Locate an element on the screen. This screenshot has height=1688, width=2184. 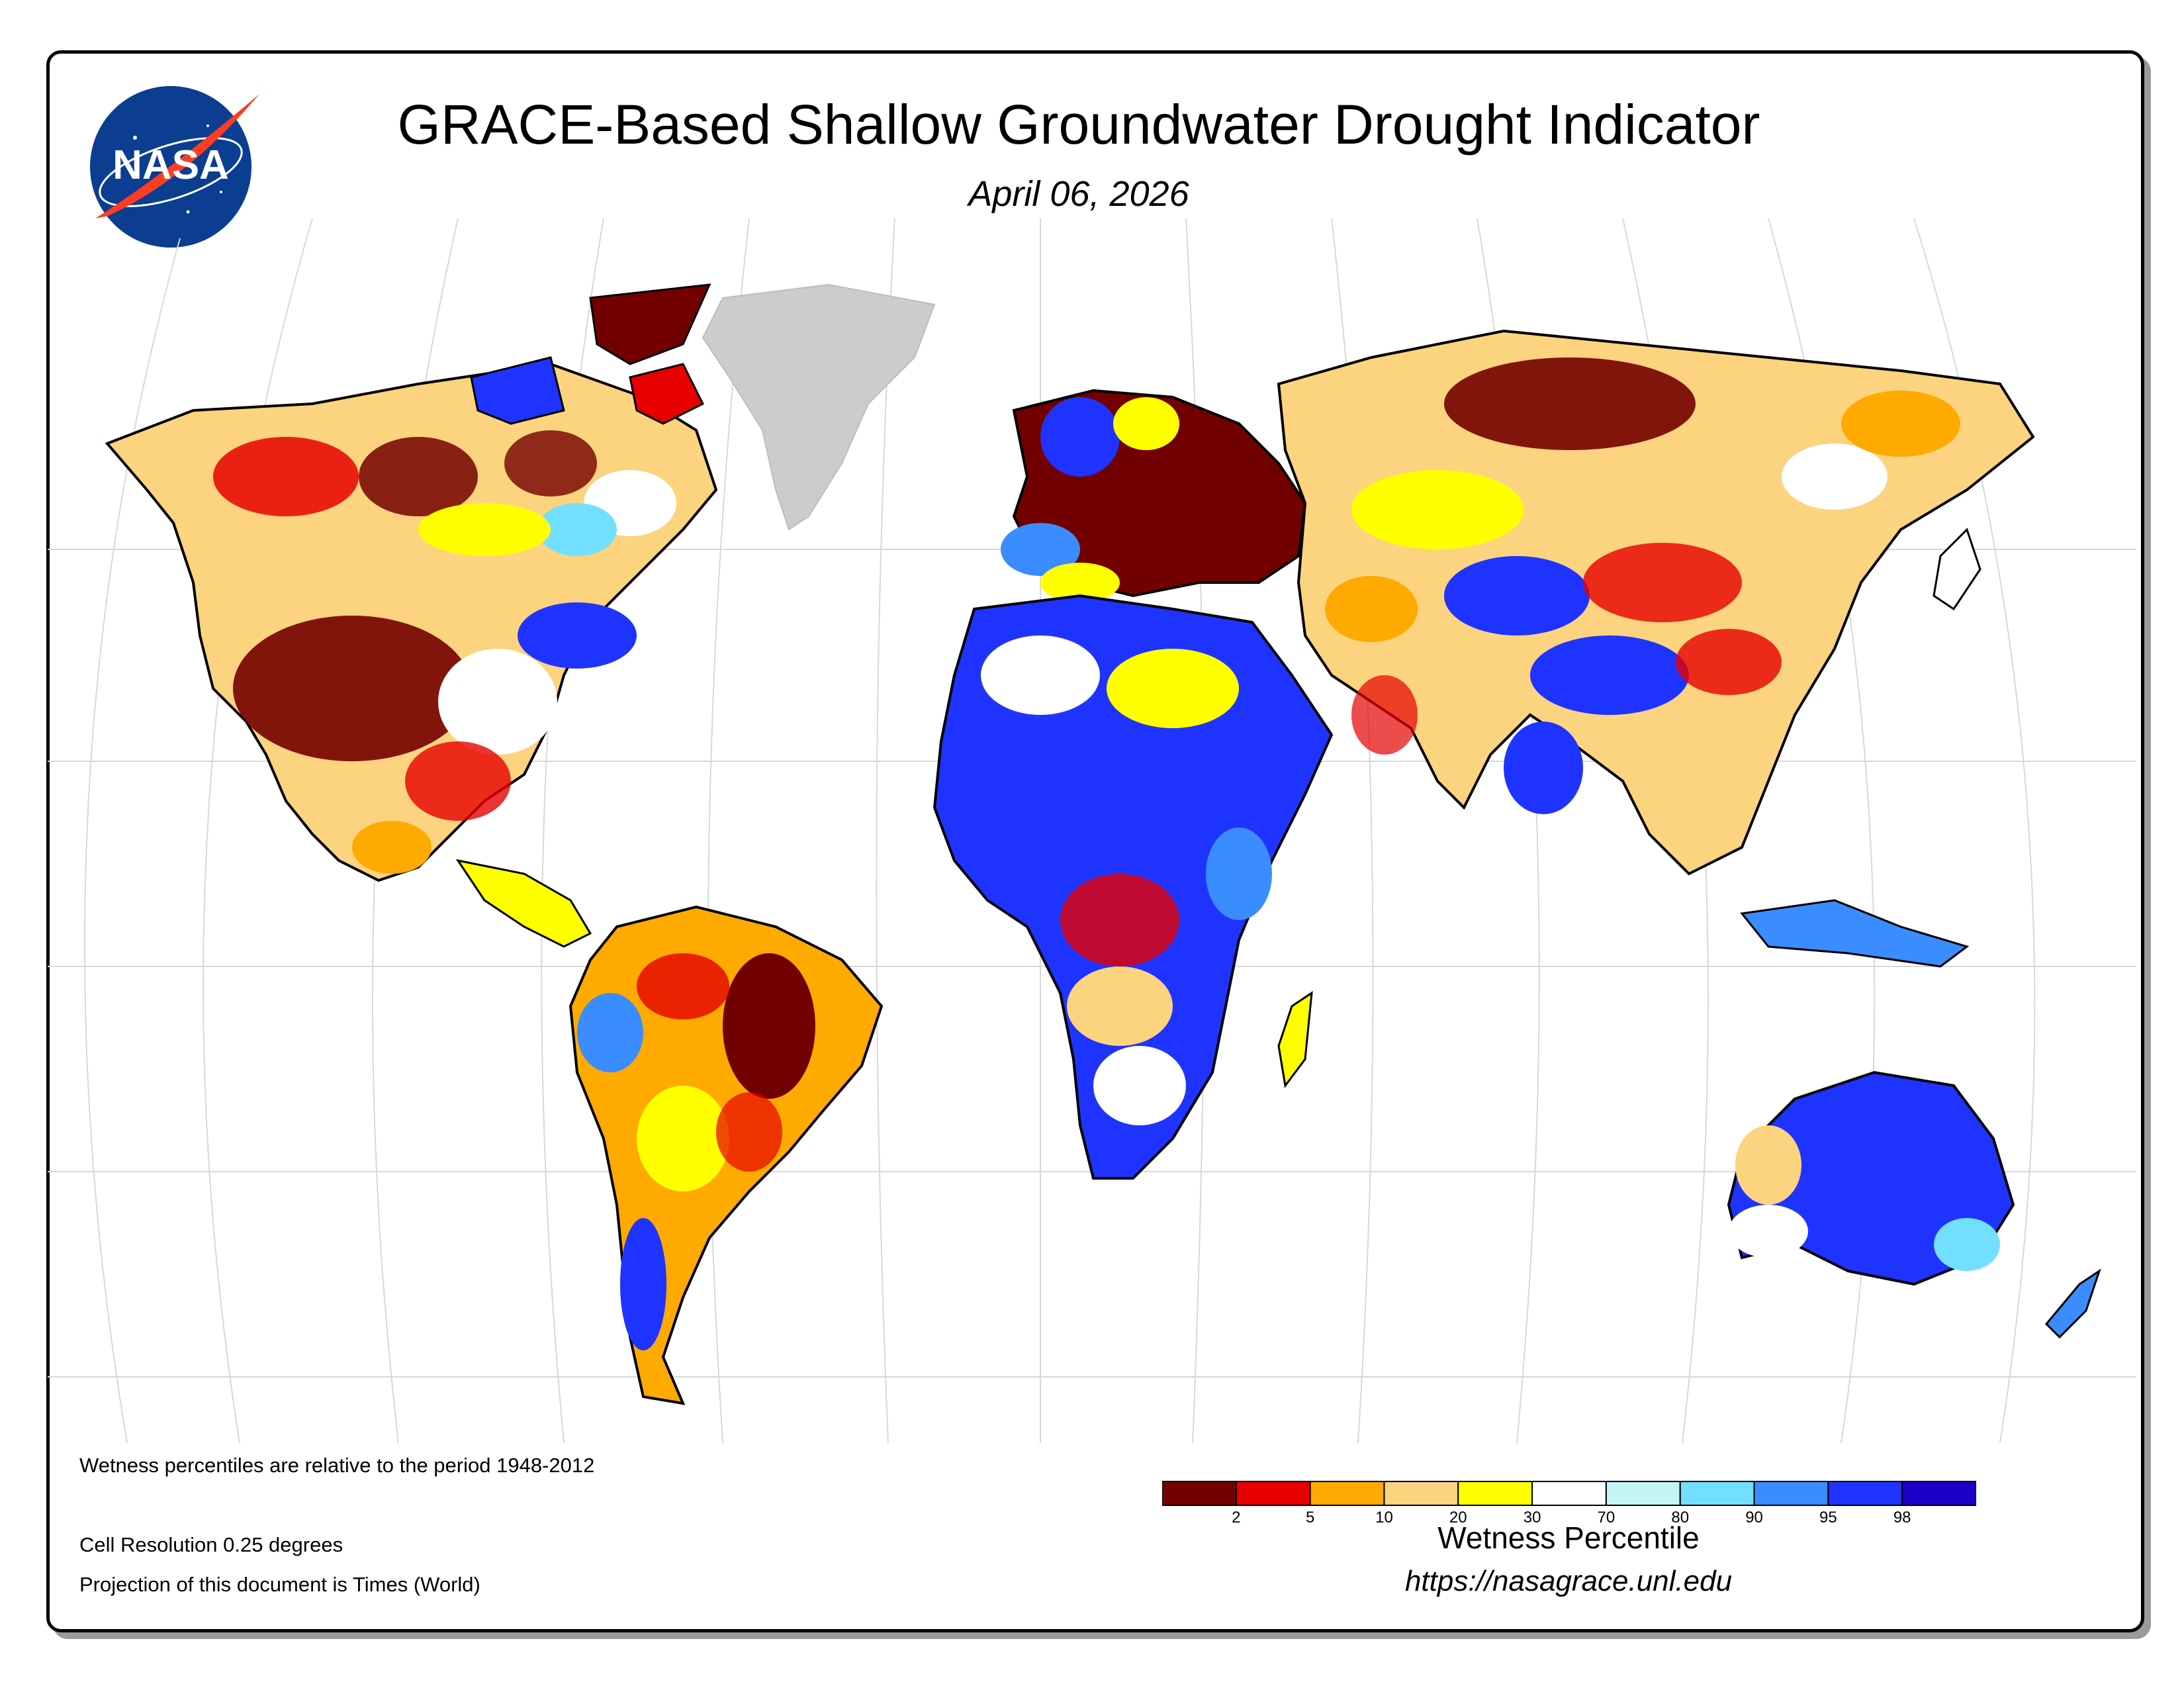
madagascar is located at coordinates (1295, 1039).